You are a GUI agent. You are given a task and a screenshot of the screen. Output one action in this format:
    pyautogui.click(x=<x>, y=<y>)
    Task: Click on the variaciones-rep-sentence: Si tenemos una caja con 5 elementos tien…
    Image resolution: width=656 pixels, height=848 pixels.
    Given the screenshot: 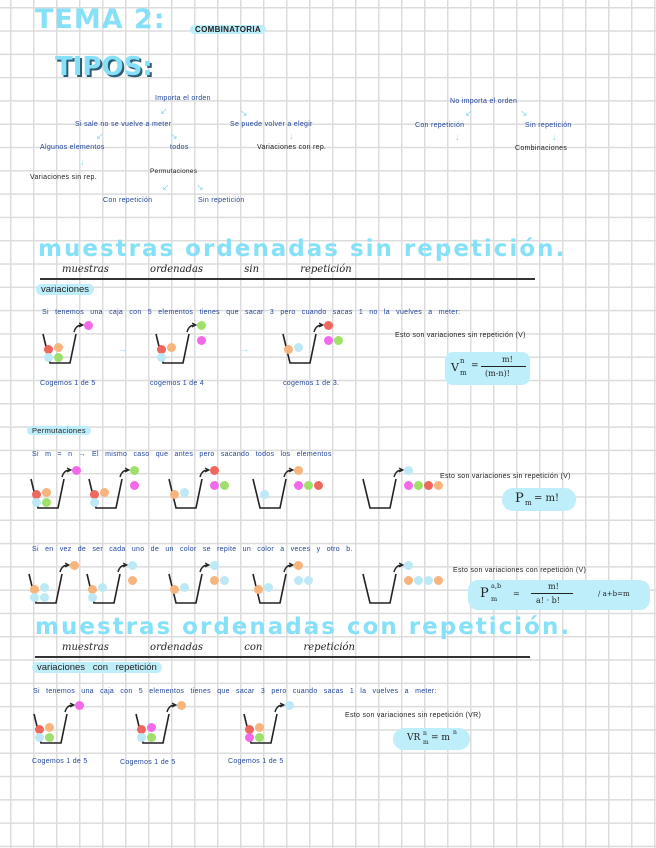 What is the action you would take?
    pyautogui.click(x=235, y=691)
    